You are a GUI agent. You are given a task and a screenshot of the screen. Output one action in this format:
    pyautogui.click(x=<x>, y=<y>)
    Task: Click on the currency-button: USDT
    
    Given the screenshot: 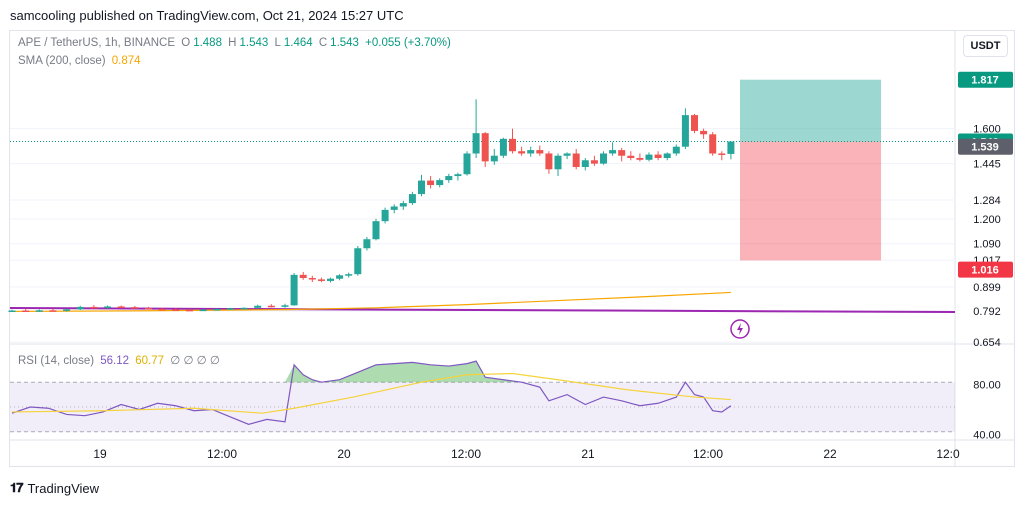 What is the action you would take?
    pyautogui.click(x=985, y=46)
    